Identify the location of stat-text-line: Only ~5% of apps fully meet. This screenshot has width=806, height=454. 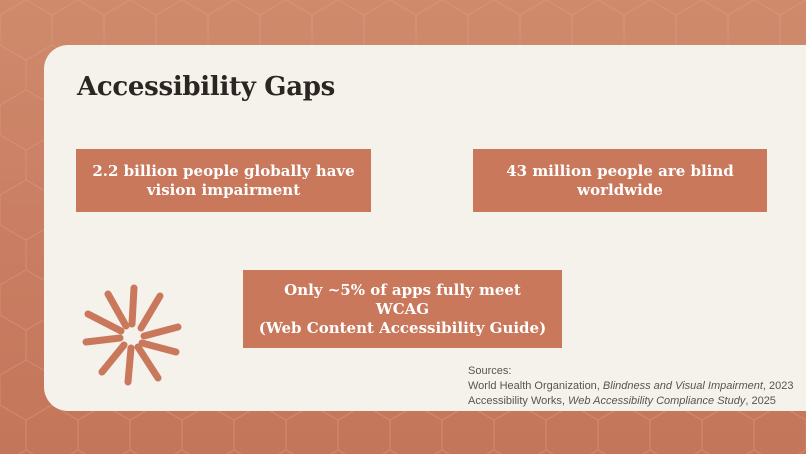
(402, 289).